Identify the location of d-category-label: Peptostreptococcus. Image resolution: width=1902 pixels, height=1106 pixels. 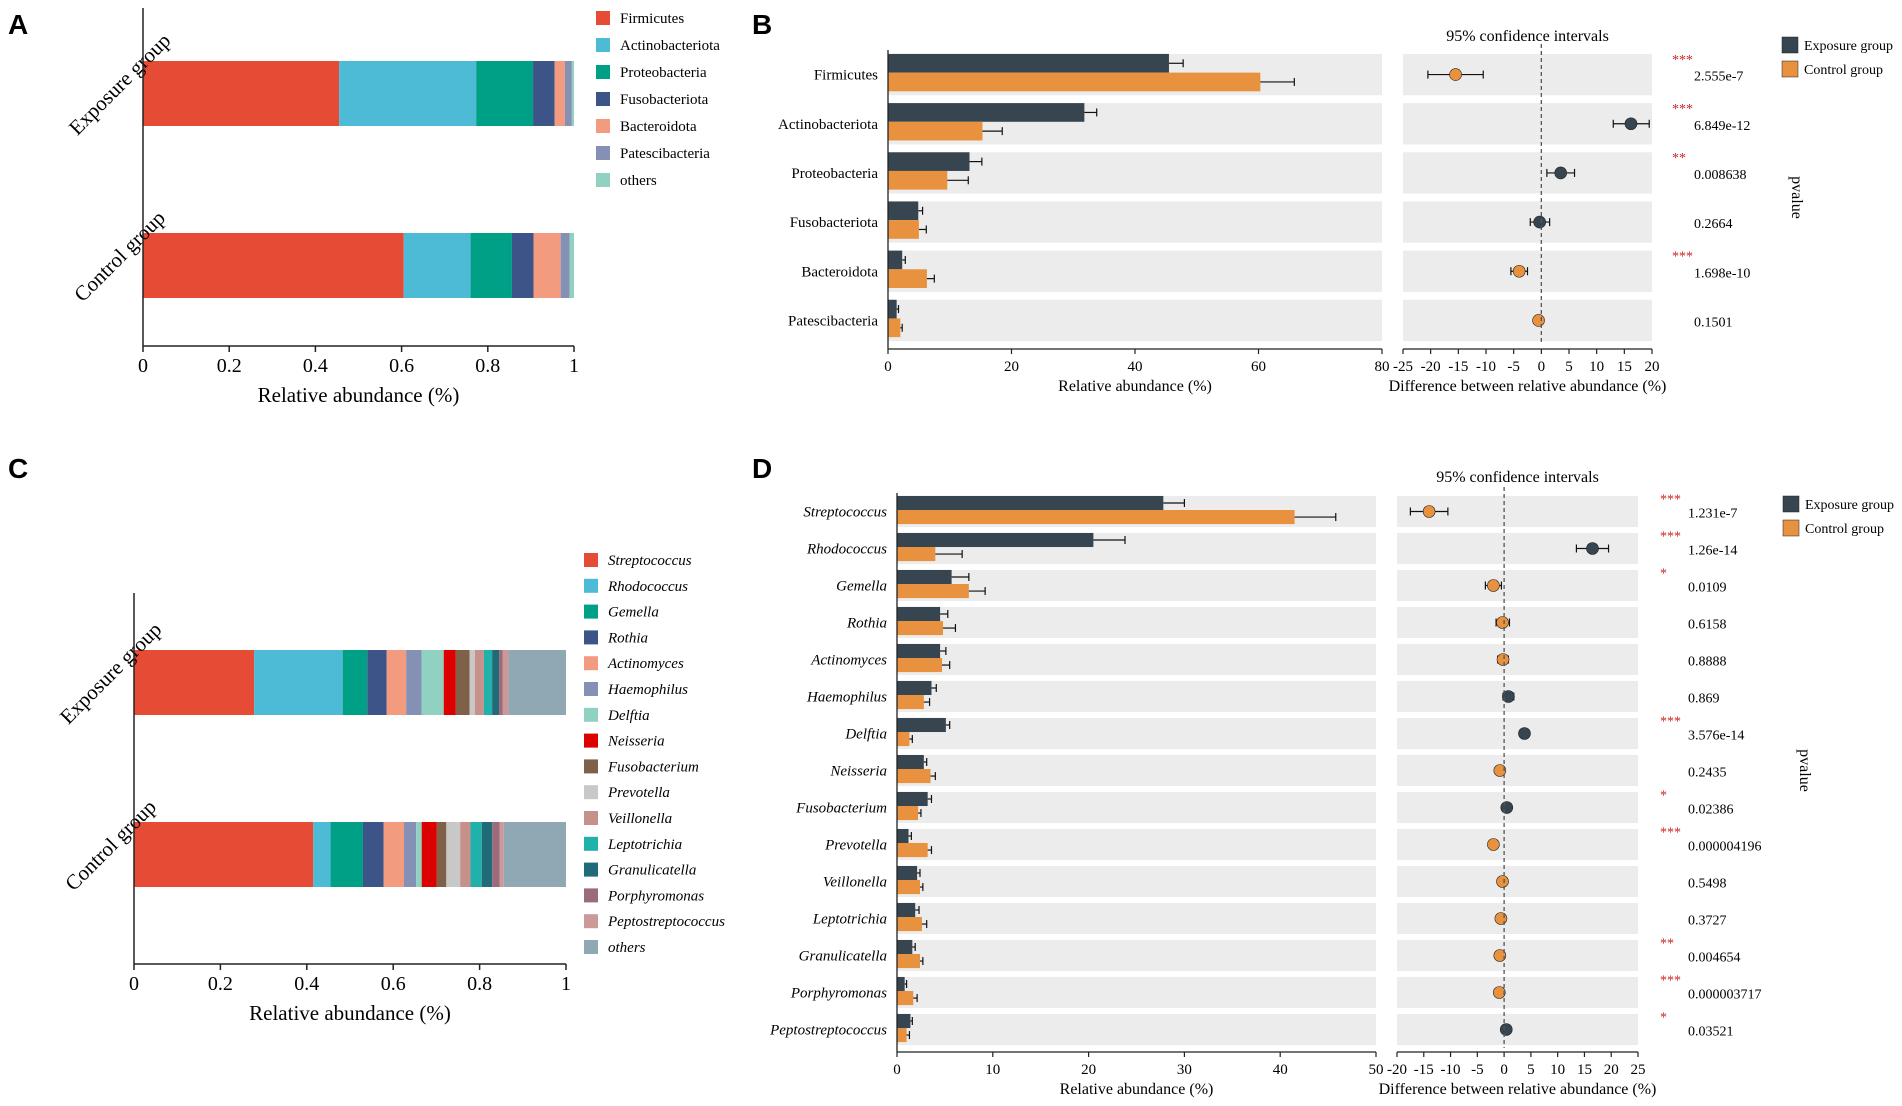
(828, 1031).